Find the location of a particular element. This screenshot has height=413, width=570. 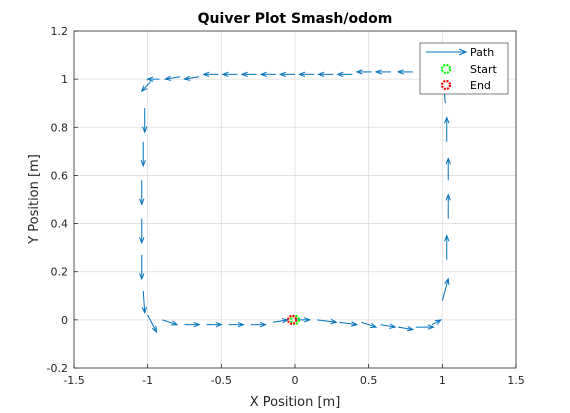

y-tick-label: 0.4 is located at coordinates (60, 224).